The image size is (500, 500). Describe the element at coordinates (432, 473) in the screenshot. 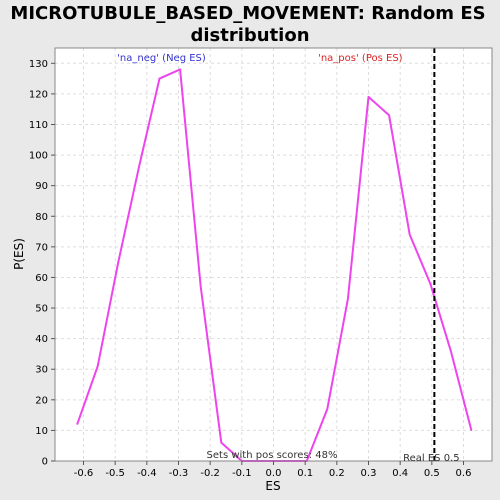

I see `x-tick-label: 0.5` at that location.